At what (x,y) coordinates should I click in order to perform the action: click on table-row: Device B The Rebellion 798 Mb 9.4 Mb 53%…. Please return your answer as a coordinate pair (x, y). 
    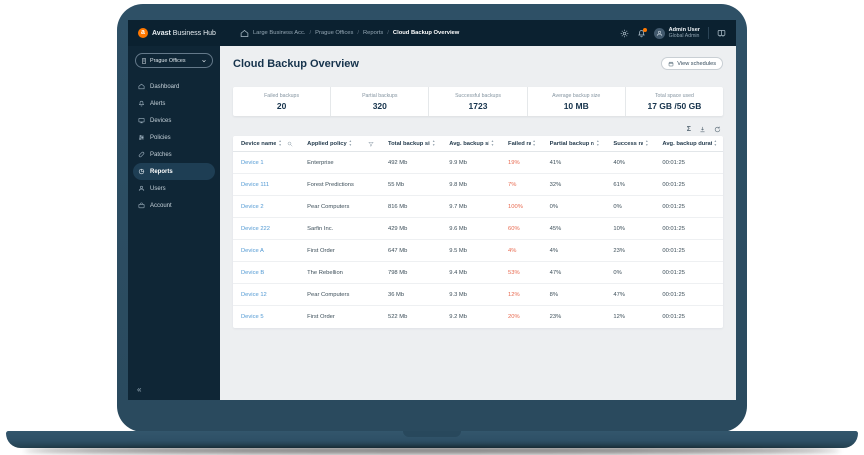
    Looking at the image, I should click on (478, 273).